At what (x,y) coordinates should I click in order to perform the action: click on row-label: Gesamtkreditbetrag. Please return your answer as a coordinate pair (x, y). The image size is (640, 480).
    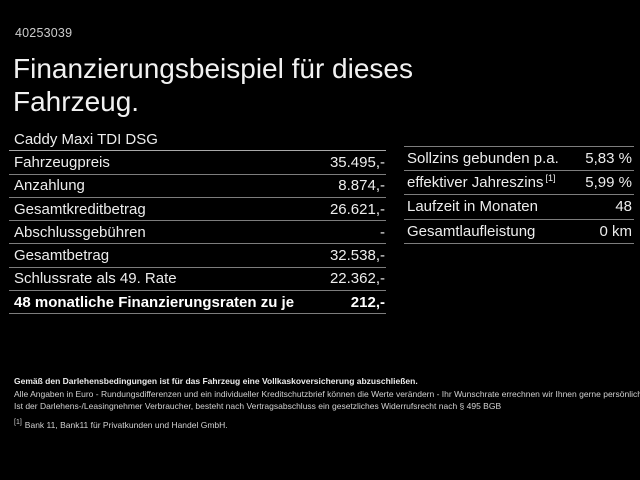
    Looking at the image, I should click on (80, 209).